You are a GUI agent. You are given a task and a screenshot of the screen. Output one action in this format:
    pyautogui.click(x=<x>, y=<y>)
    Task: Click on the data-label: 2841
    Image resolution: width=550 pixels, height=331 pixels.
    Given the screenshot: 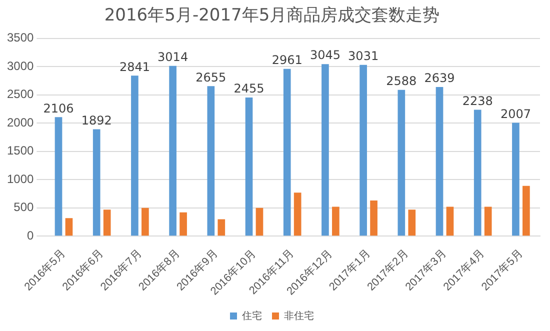 What is the action you would take?
    pyautogui.click(x=134, y=67)
    